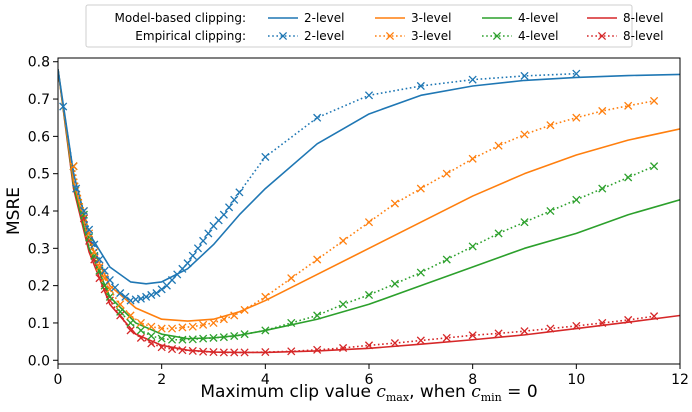  I want to click on x-axis-label-part: min, so click(491, 397).